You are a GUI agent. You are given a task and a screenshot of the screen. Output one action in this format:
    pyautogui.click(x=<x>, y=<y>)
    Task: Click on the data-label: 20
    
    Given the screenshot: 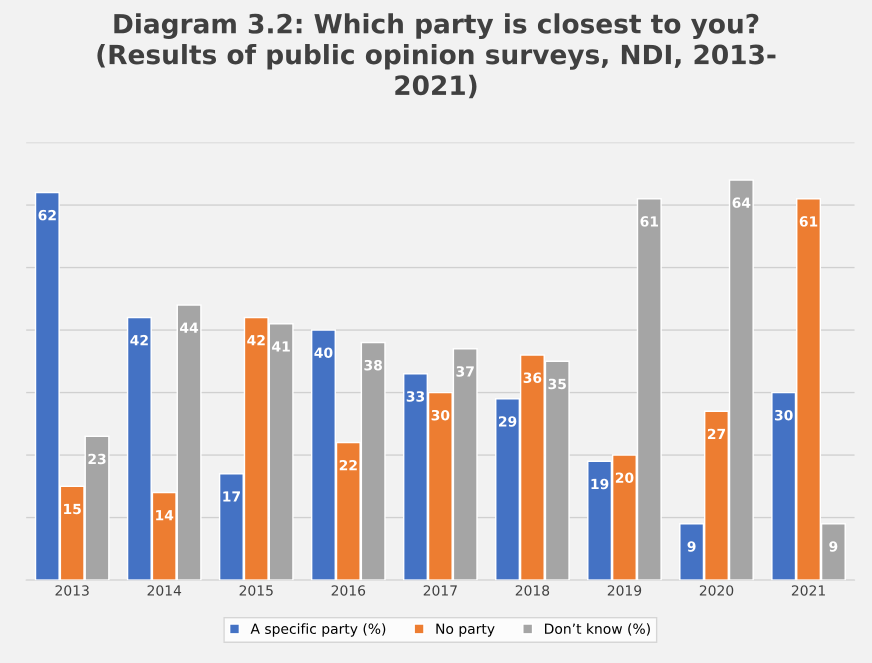 What is the action you would take?
    pyautogui.click(x=625, y=477)
    